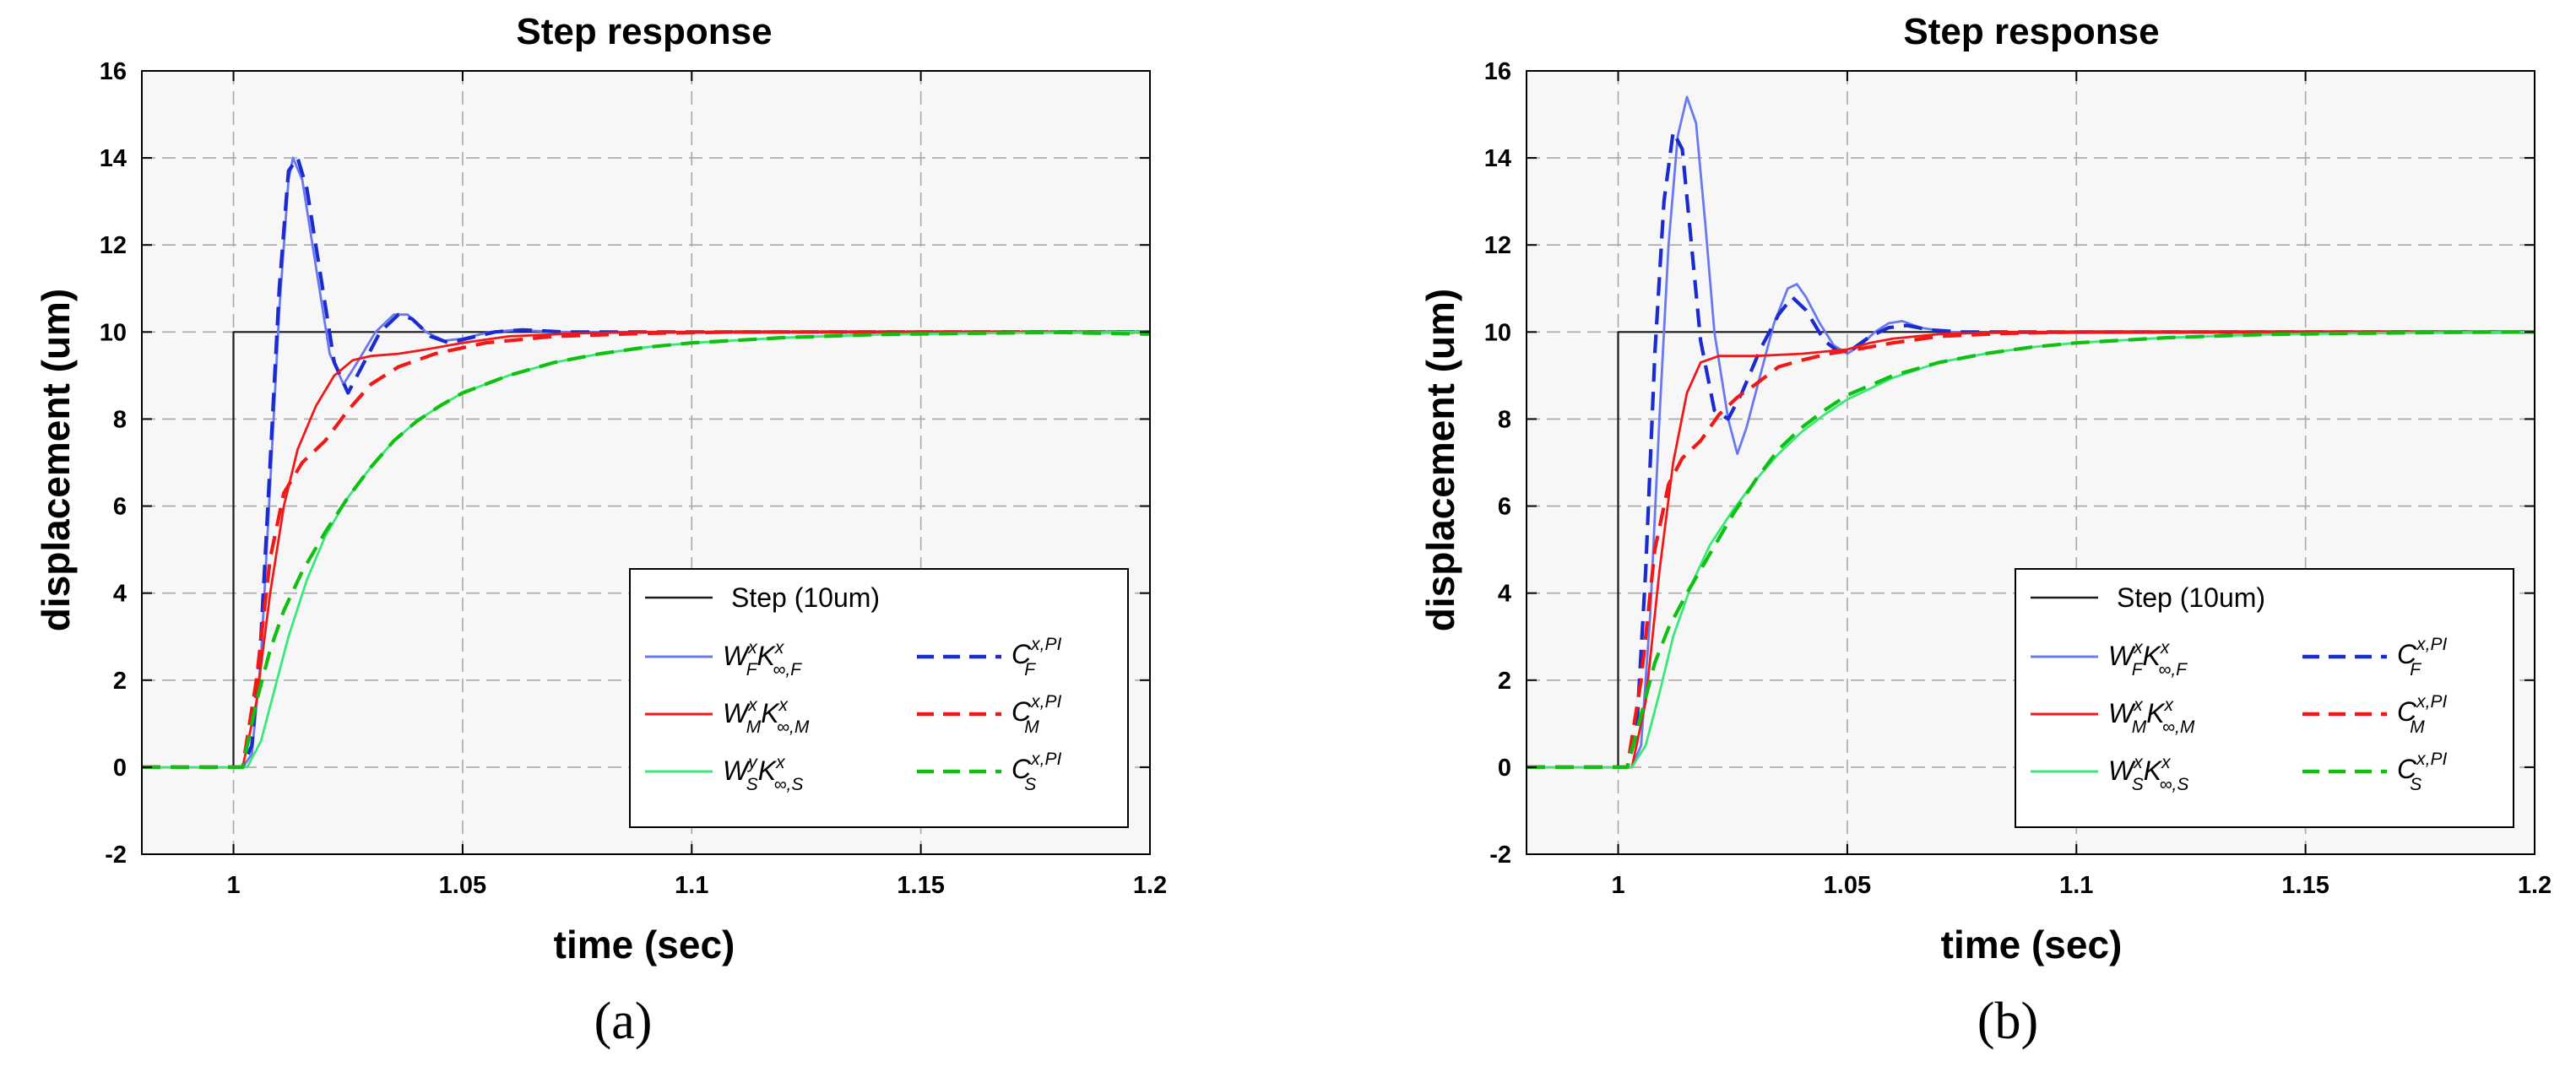 The height and width of the screenshot is (1072, 2576). Describe the element at coordinates (2007, 1021) in the screenshot. I see `panel-label: (b)` at that location.